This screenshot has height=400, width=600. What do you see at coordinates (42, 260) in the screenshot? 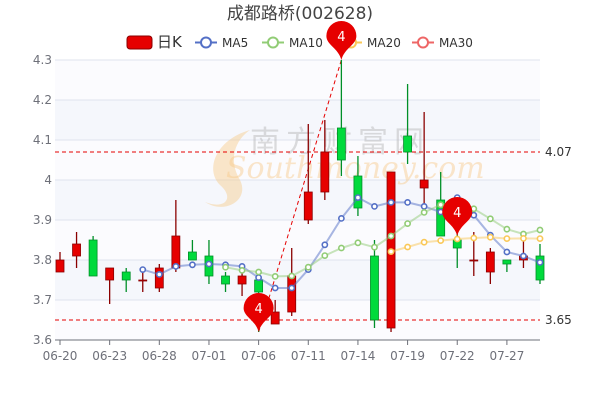
I see `y-tick-label: 3.8` at bounding box center [42, 260].